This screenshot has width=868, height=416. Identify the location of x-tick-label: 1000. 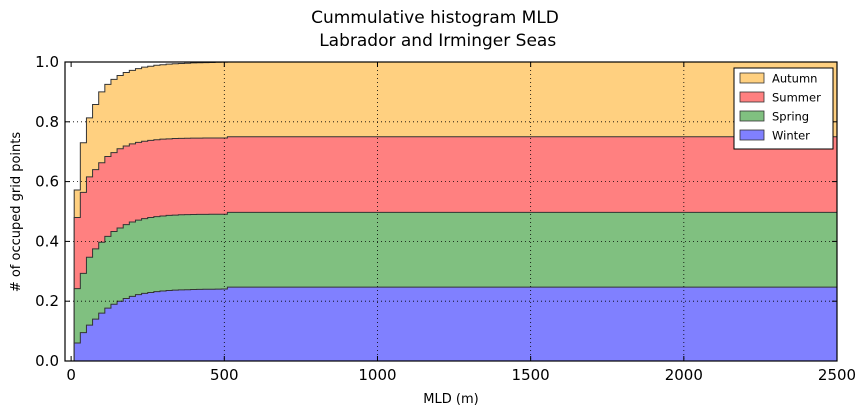
(377, 375).